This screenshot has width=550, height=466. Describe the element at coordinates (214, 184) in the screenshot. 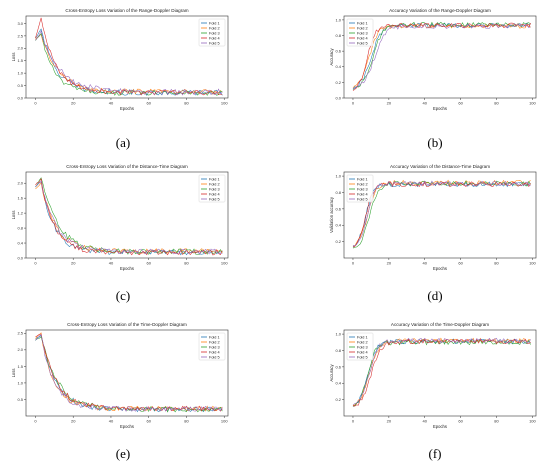

I see `legend-entry: Fold 2` at that location.